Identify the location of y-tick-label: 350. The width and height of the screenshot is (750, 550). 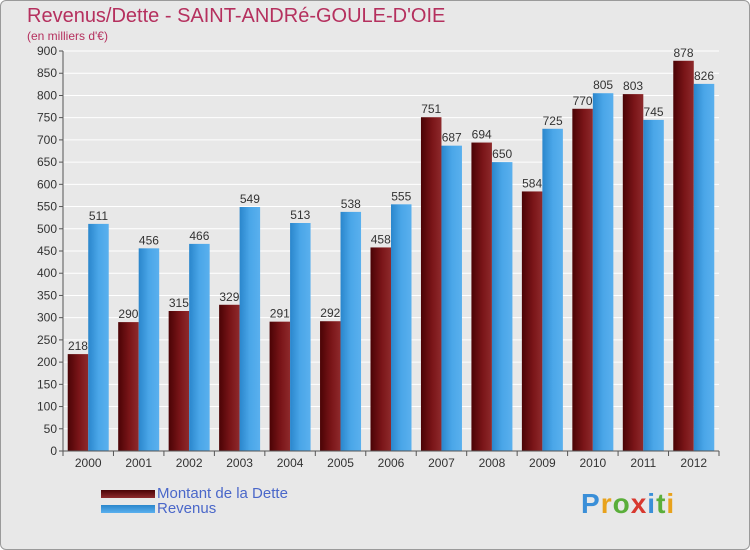
(47, 295).